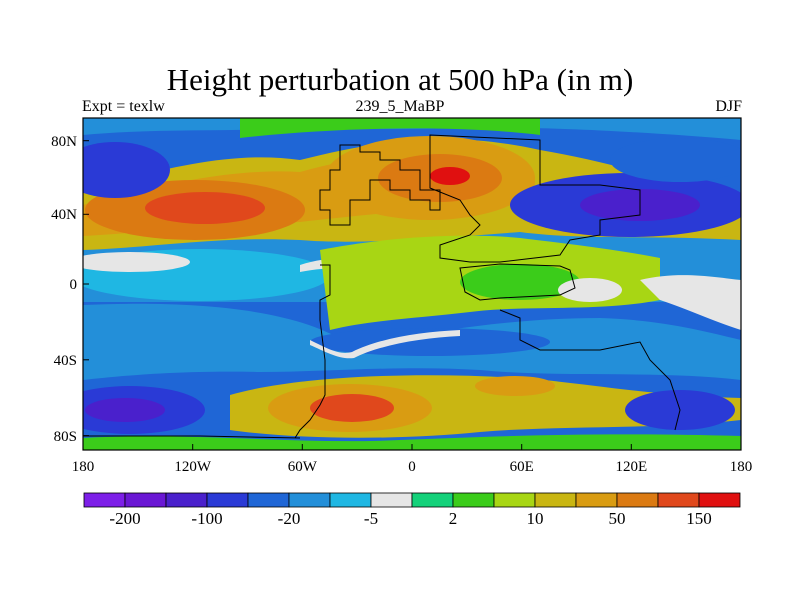 The width and height of the screenshot is (800, 600). Describe the element at coordinates (125, 410) in the screenshot. I see `min-southern-ocean-core` at that location.